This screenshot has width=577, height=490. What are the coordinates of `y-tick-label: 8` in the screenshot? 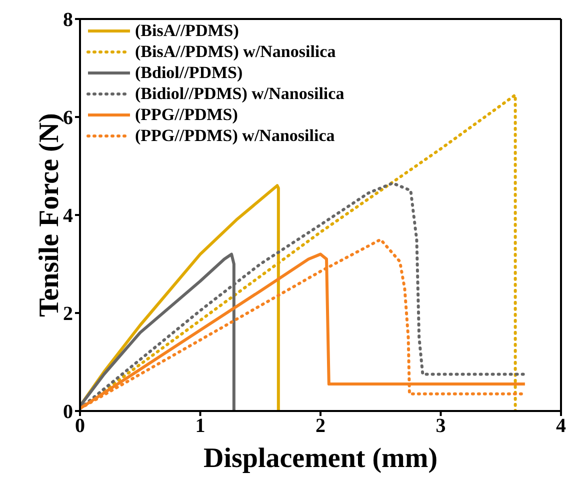 It's located at (68, 20).